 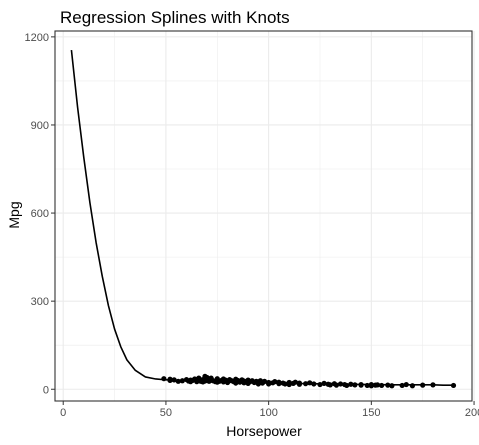 I want to click on x-tick-label: 200, so click(x=472, y=413).